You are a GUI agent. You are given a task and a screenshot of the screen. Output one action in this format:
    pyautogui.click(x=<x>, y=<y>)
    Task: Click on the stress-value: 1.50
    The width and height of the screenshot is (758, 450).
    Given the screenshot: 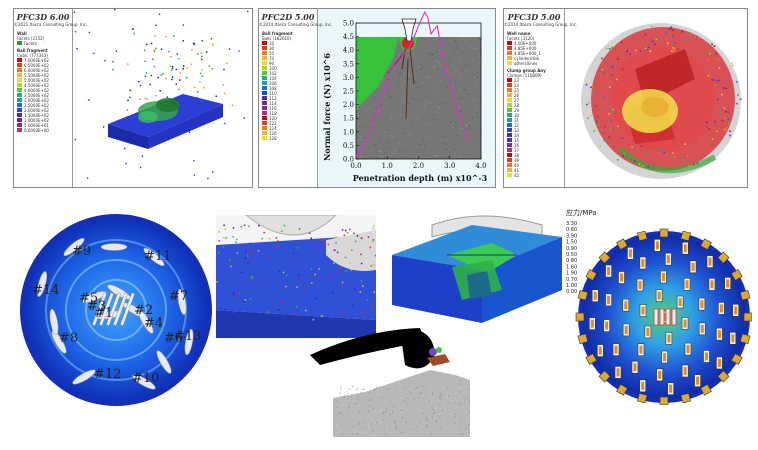 What is the action you would take?
    pyautogui.click(x=571, y=243)
    